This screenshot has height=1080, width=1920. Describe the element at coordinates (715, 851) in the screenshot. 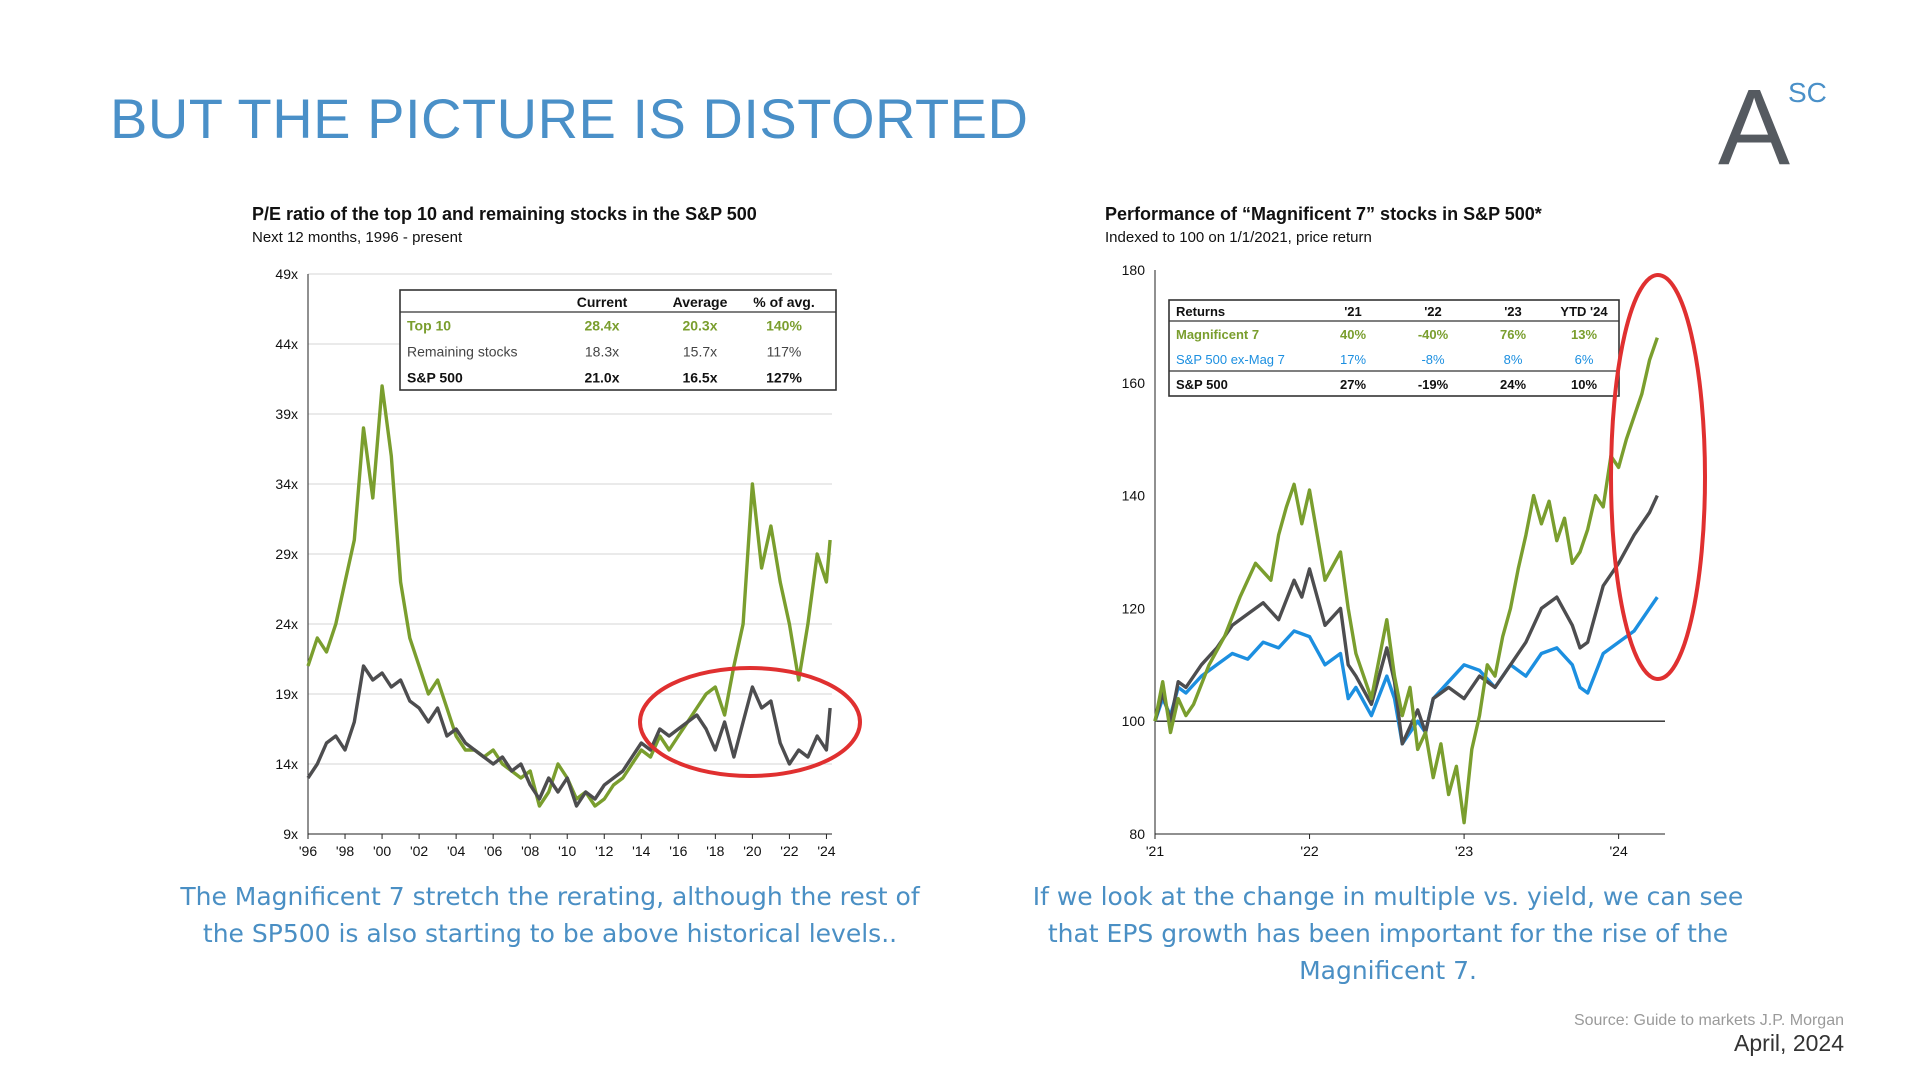

I see `x-tick-label: '18` at that location.